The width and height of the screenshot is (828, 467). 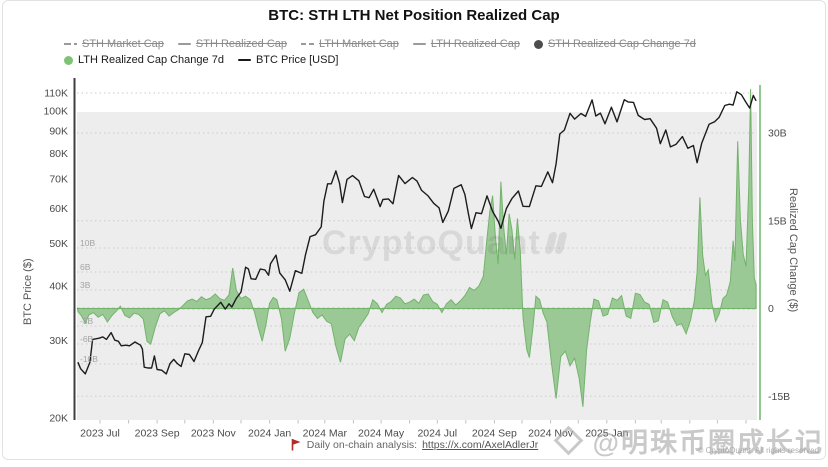 I want to click on legend-label: BTC Price [USD], so click(x=297, y=60).